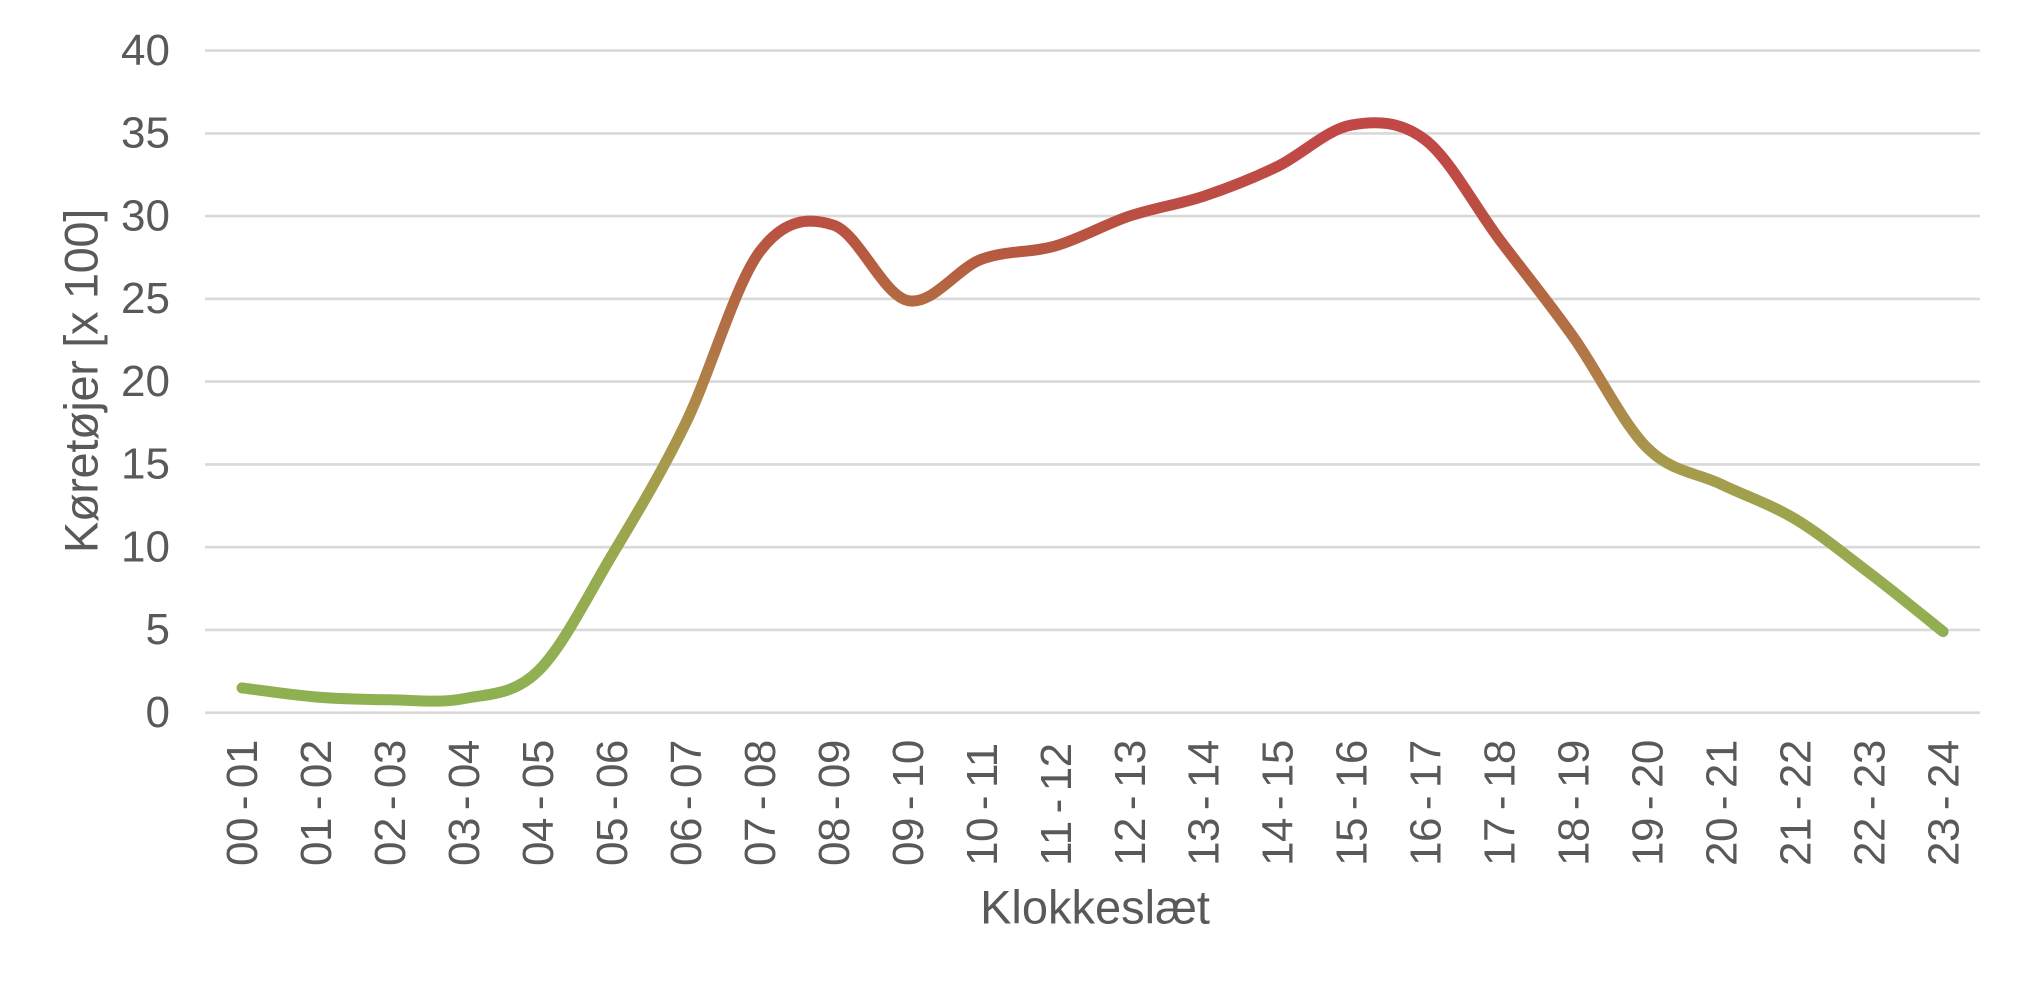  What do you see at coordinates (1204, 803) in the screenshot?
I see `svg-text: 13 - 14` at bounding box center [1204, 803].